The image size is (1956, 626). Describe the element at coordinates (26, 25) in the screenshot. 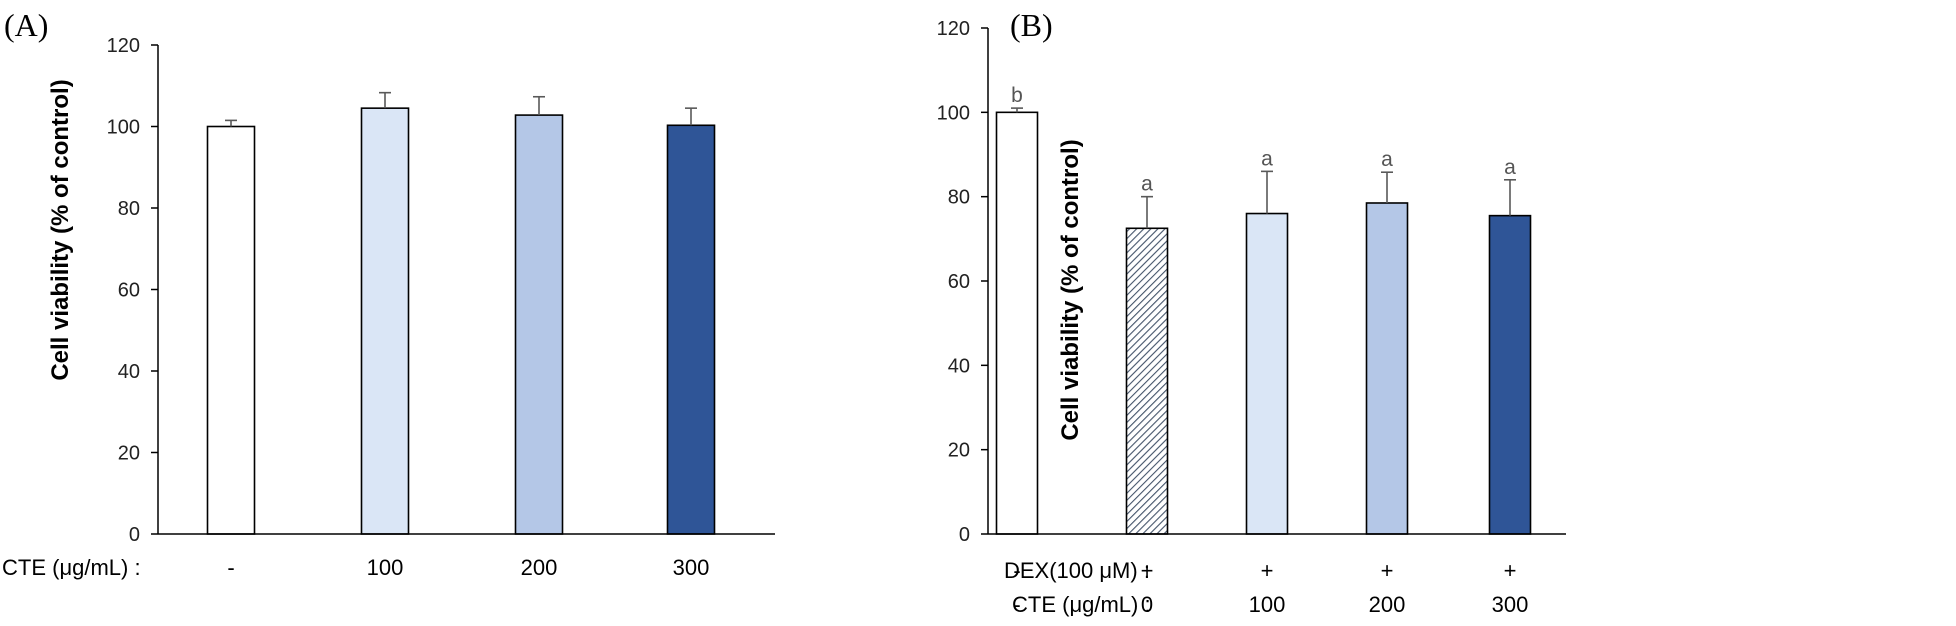

I see `panel-a-label: (A)` at that location.